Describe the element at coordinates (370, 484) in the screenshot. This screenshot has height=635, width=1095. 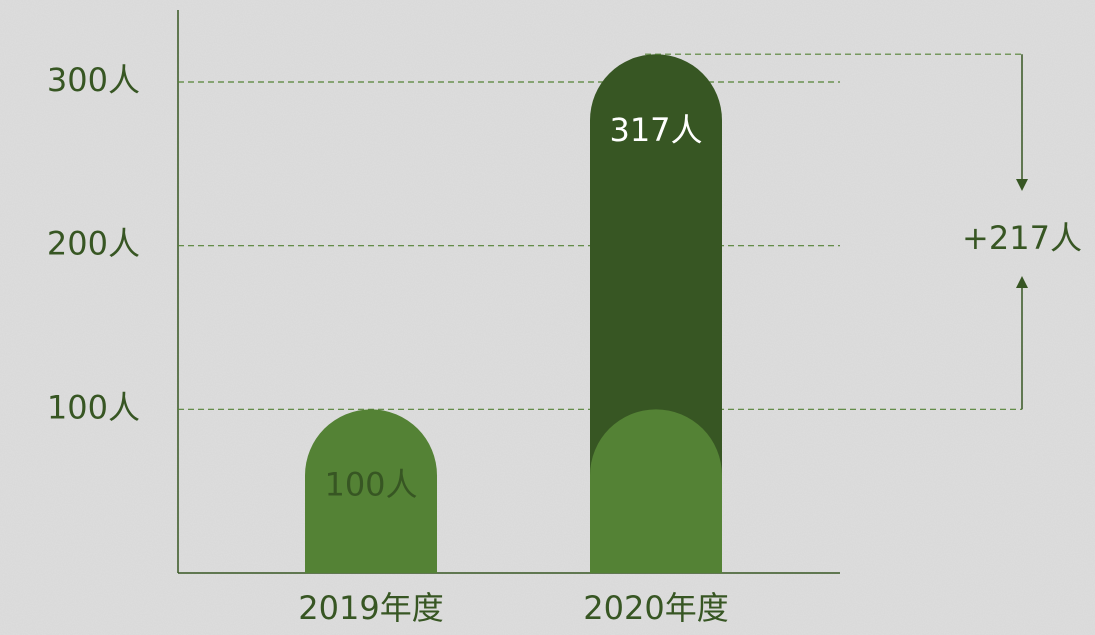
I see `value-label: 100人` at that location.